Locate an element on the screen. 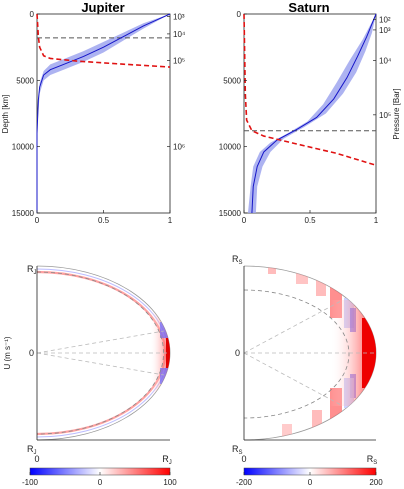  jupiter-flow-panel is located at coordinates (103, 353).